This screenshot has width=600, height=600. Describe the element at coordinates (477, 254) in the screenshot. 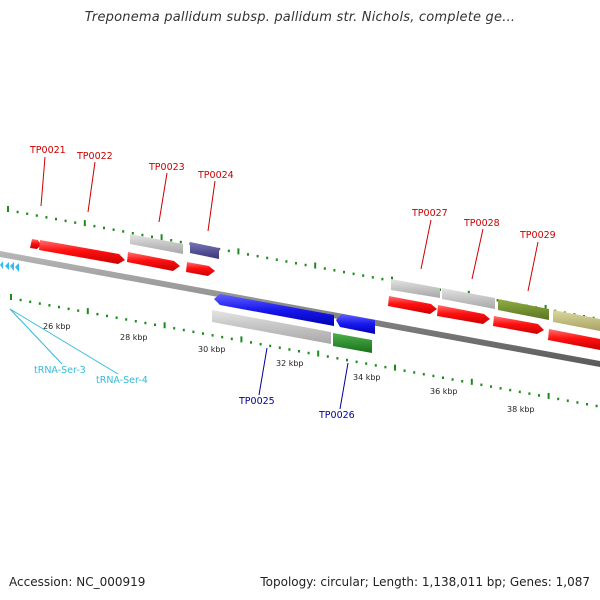

I see `leader-tp0028` at that location.